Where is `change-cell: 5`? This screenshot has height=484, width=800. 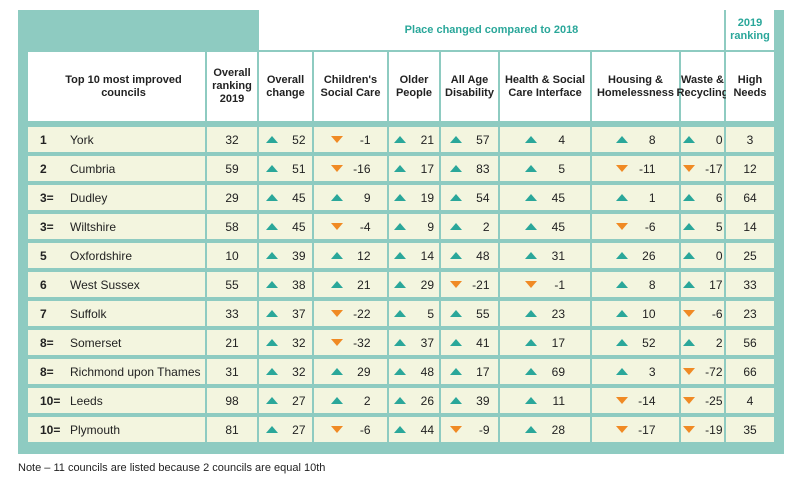
change-cell: 5 is located at coordinates (545, 168).